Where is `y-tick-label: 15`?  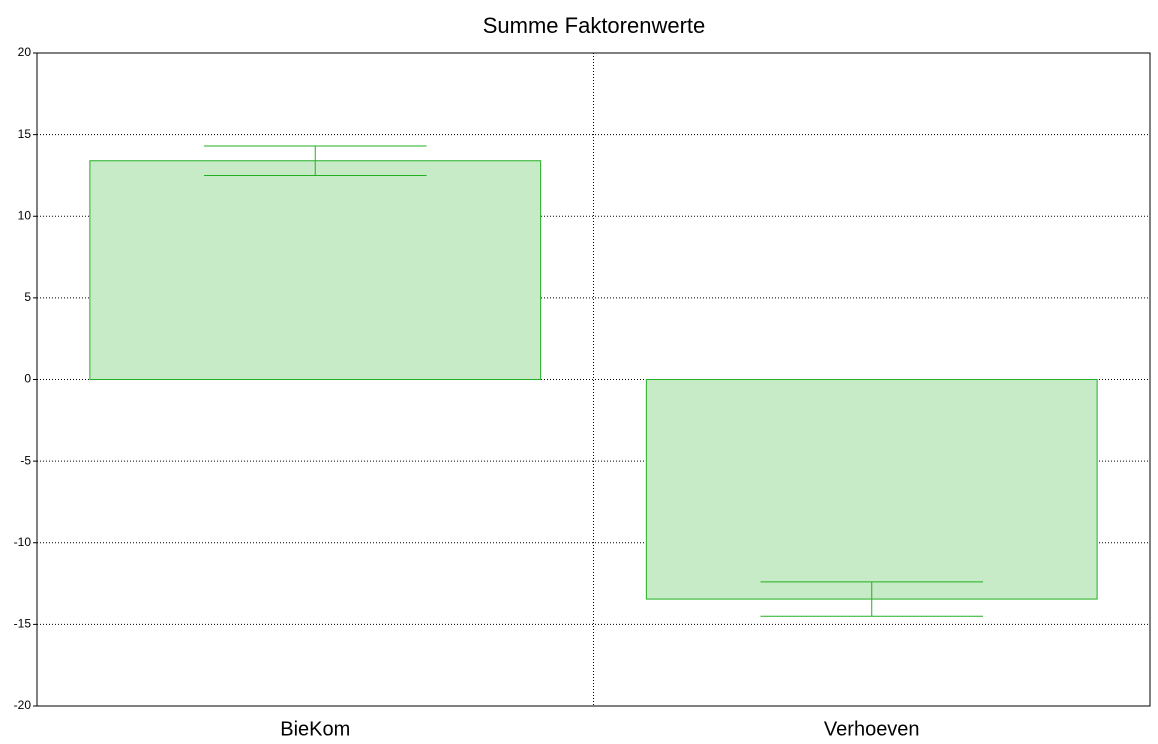
y-tick-label: 15 is located at coordinates (25, 134).